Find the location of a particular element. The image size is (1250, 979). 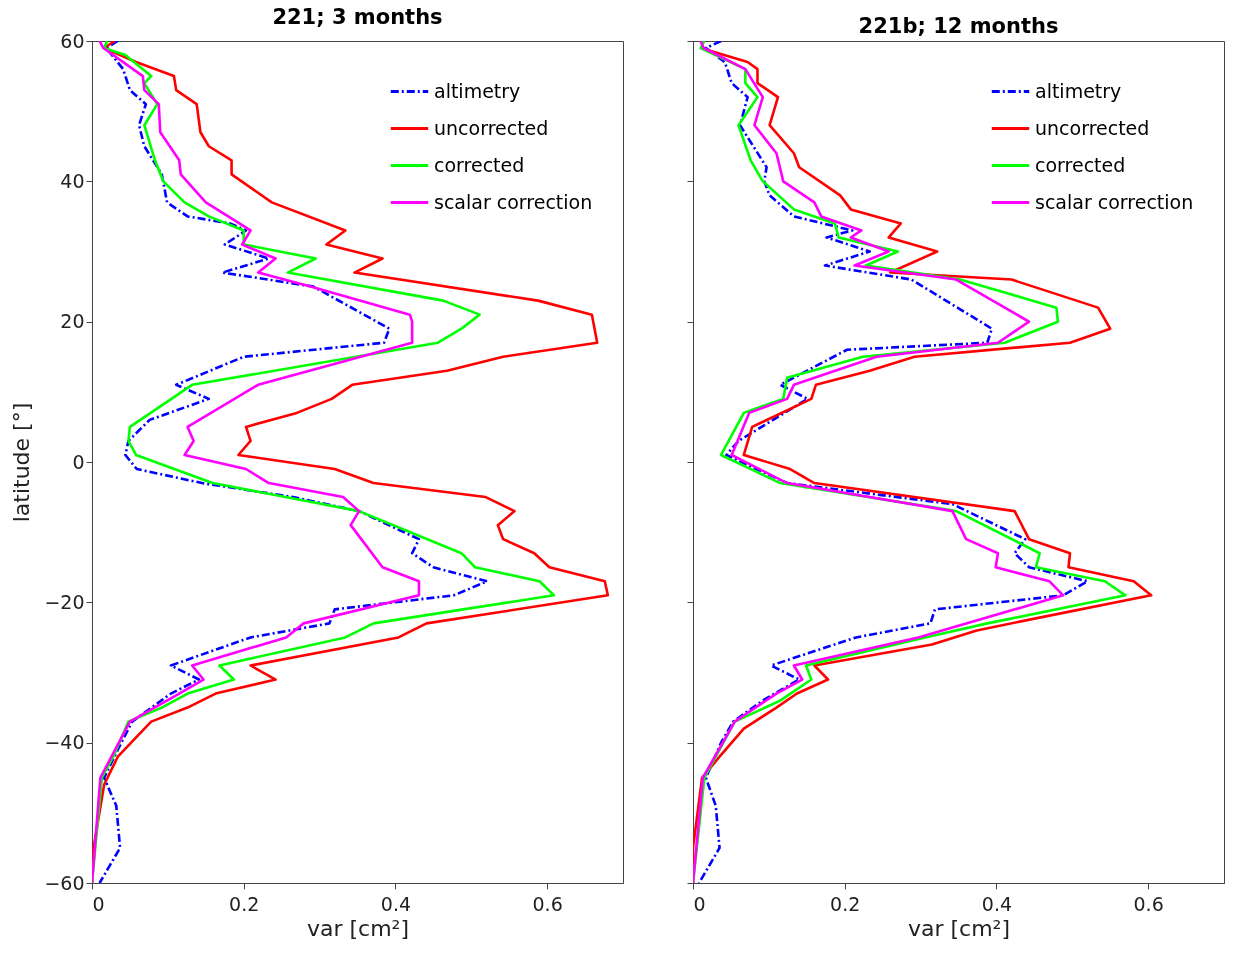

y-tick-label: 60 is located at coordinates (72, 40).